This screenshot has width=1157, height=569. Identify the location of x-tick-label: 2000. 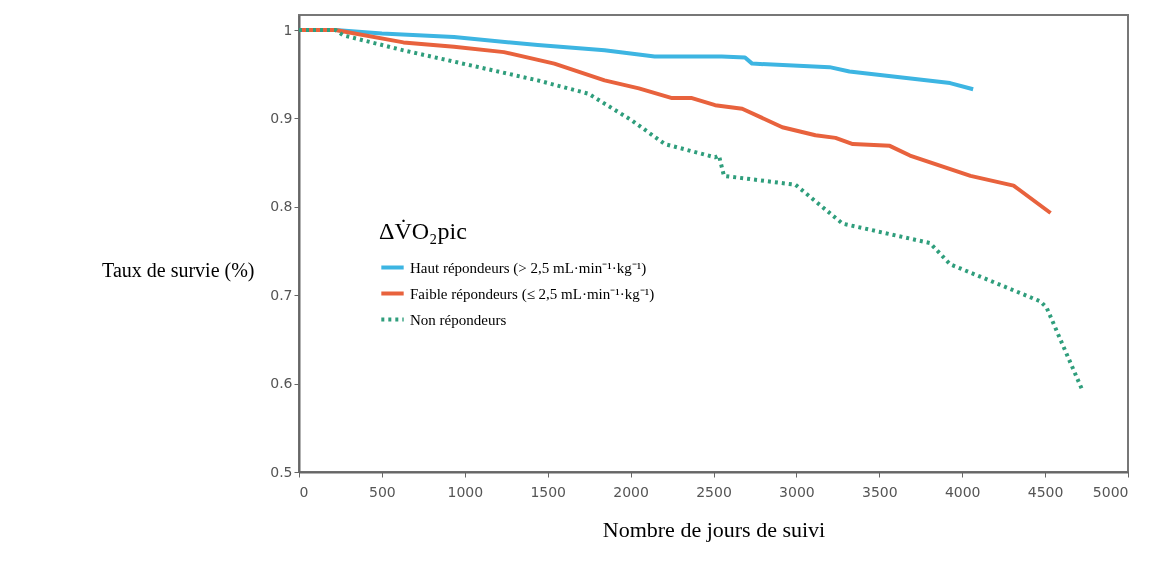
(631, 491).